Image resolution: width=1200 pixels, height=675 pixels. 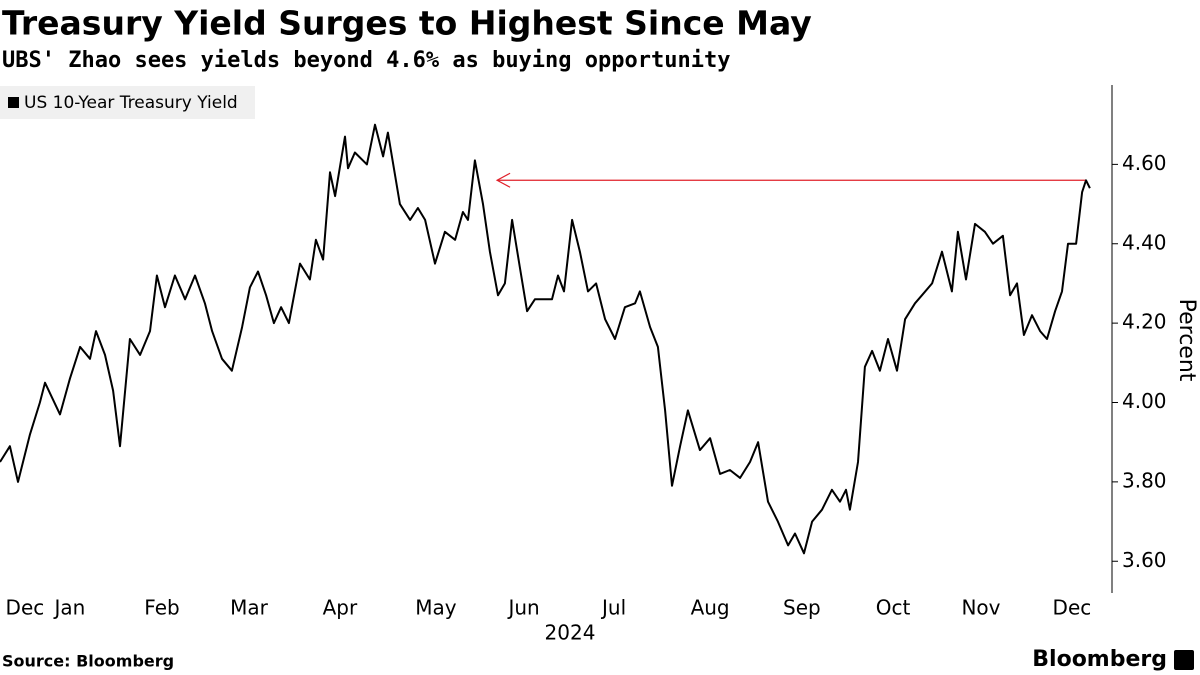 What do you see at coordinates (503, 180) in the screenshot?
I see `arrow-head` at bounding box center [503, 180].